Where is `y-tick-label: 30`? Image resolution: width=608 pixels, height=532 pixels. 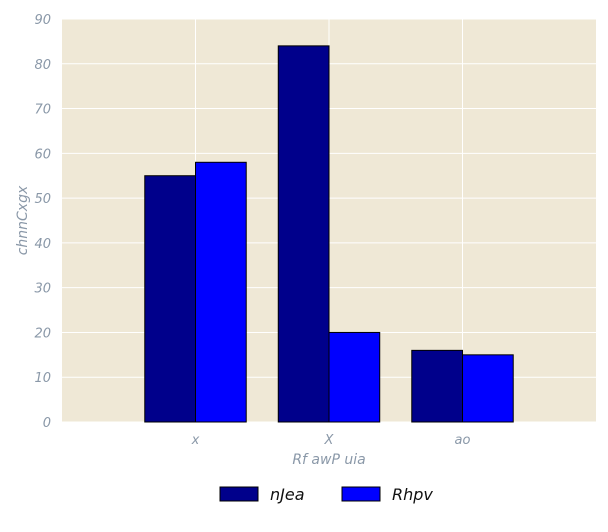
y-tick-label: 30 is located at coordinates (42, 289).